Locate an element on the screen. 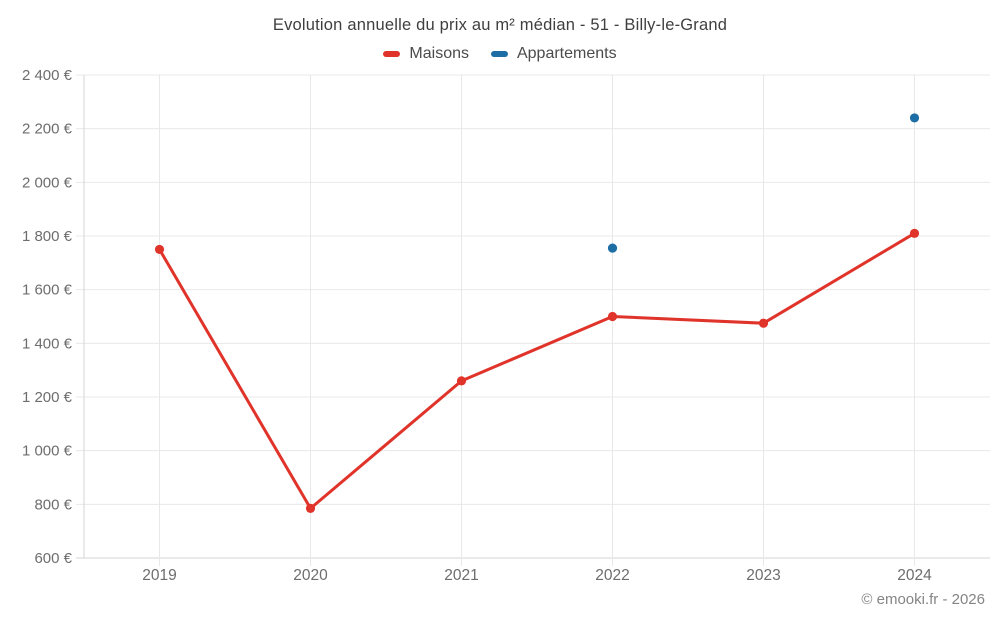 This screenshot has width=1000, height=625. x-tick-label: 2021 is located at coordinates (461, 575).